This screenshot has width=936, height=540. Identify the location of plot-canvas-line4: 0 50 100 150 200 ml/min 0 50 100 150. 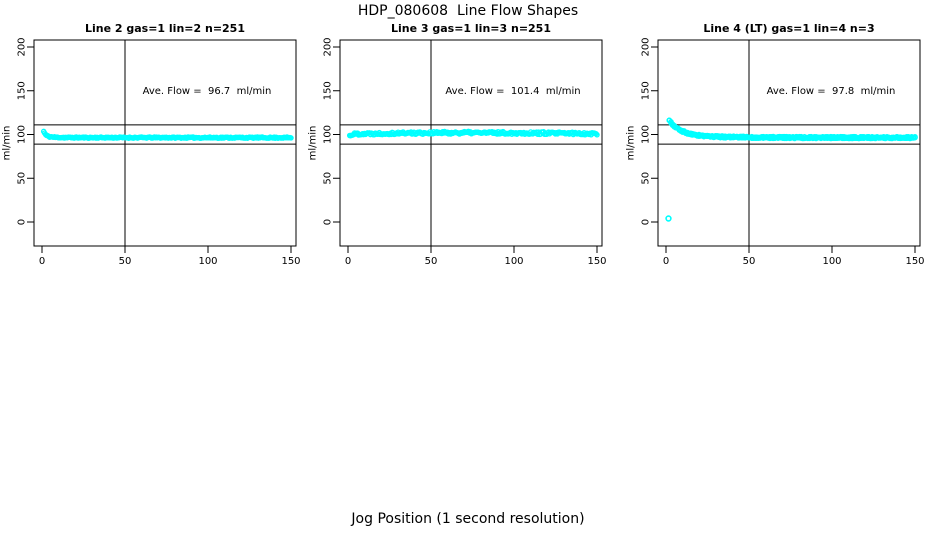
(775, 152).